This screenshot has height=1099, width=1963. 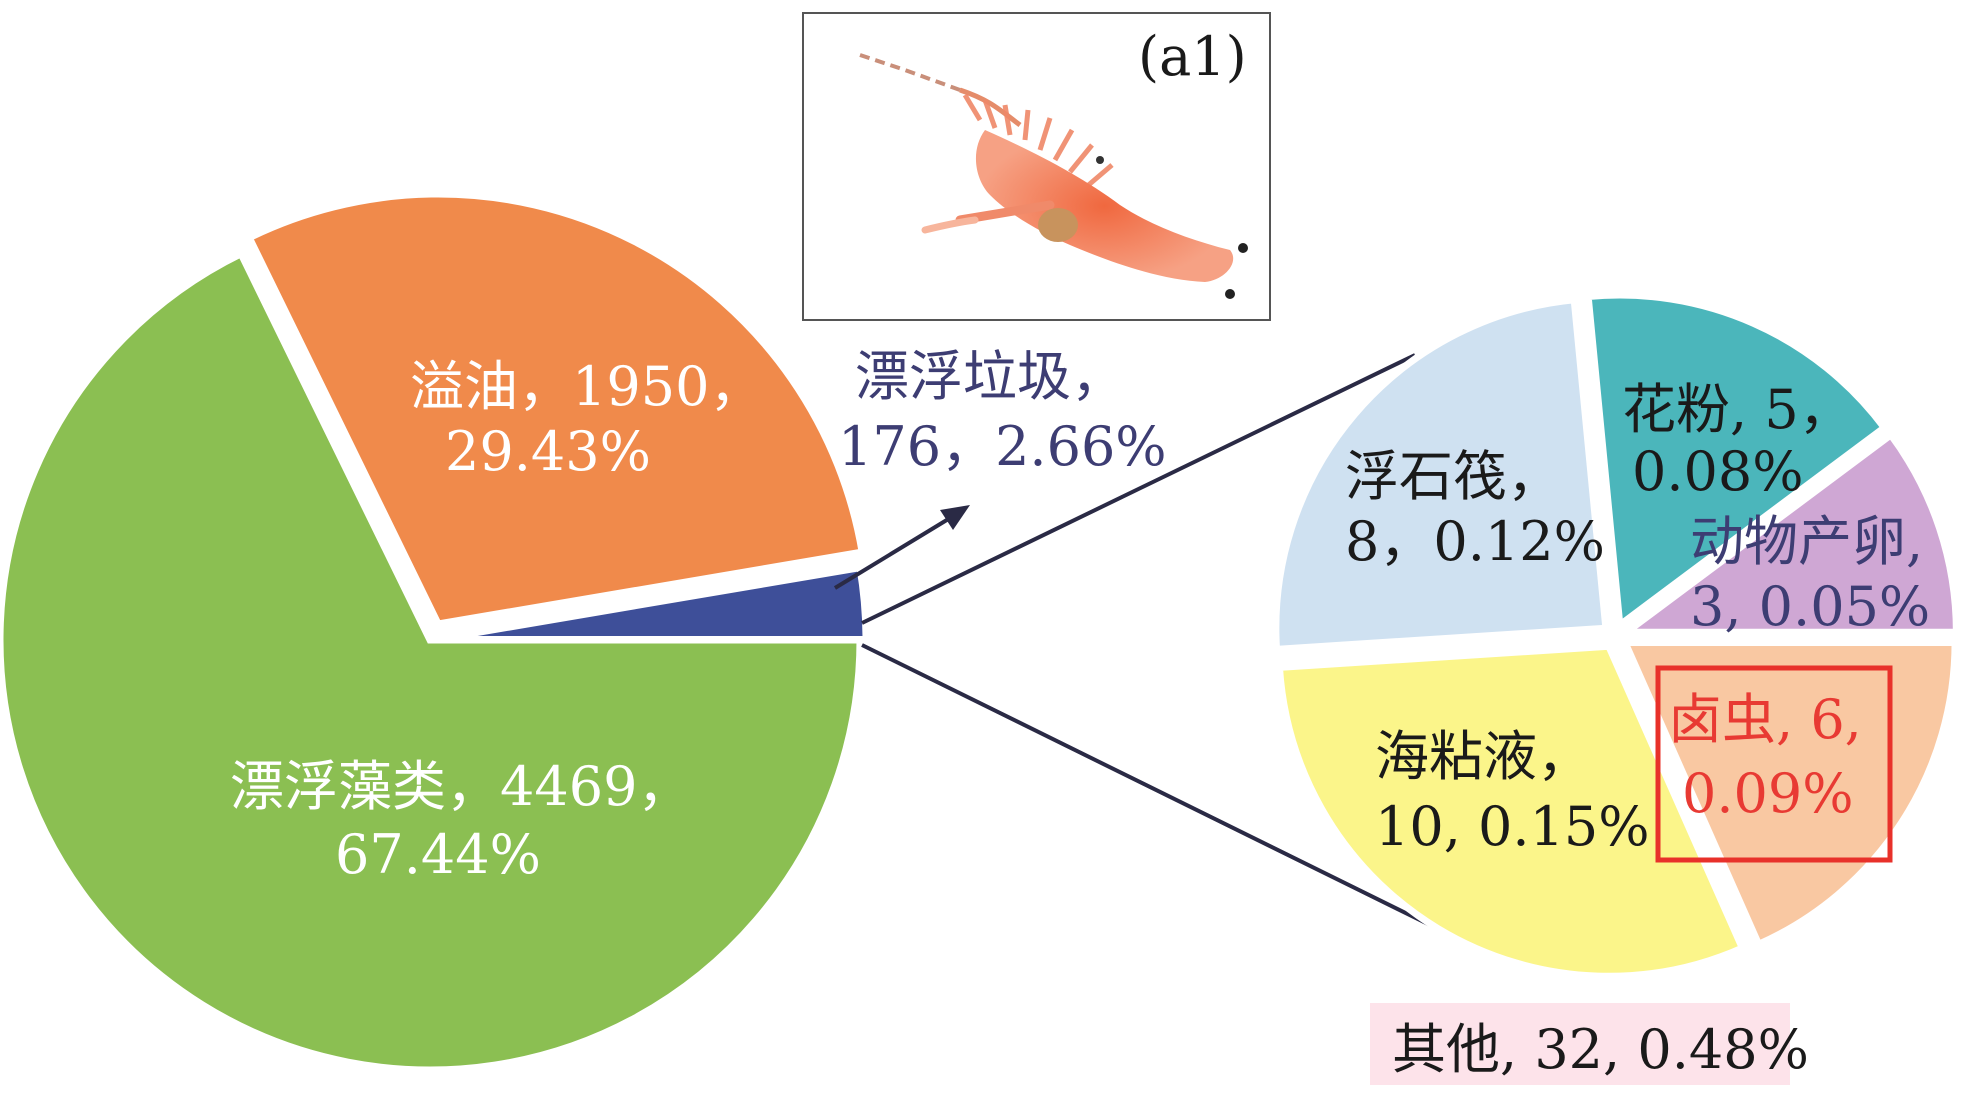 I want to click on label-mucilage-line2: 10, 0.15%, so click(x=1512, y=826).